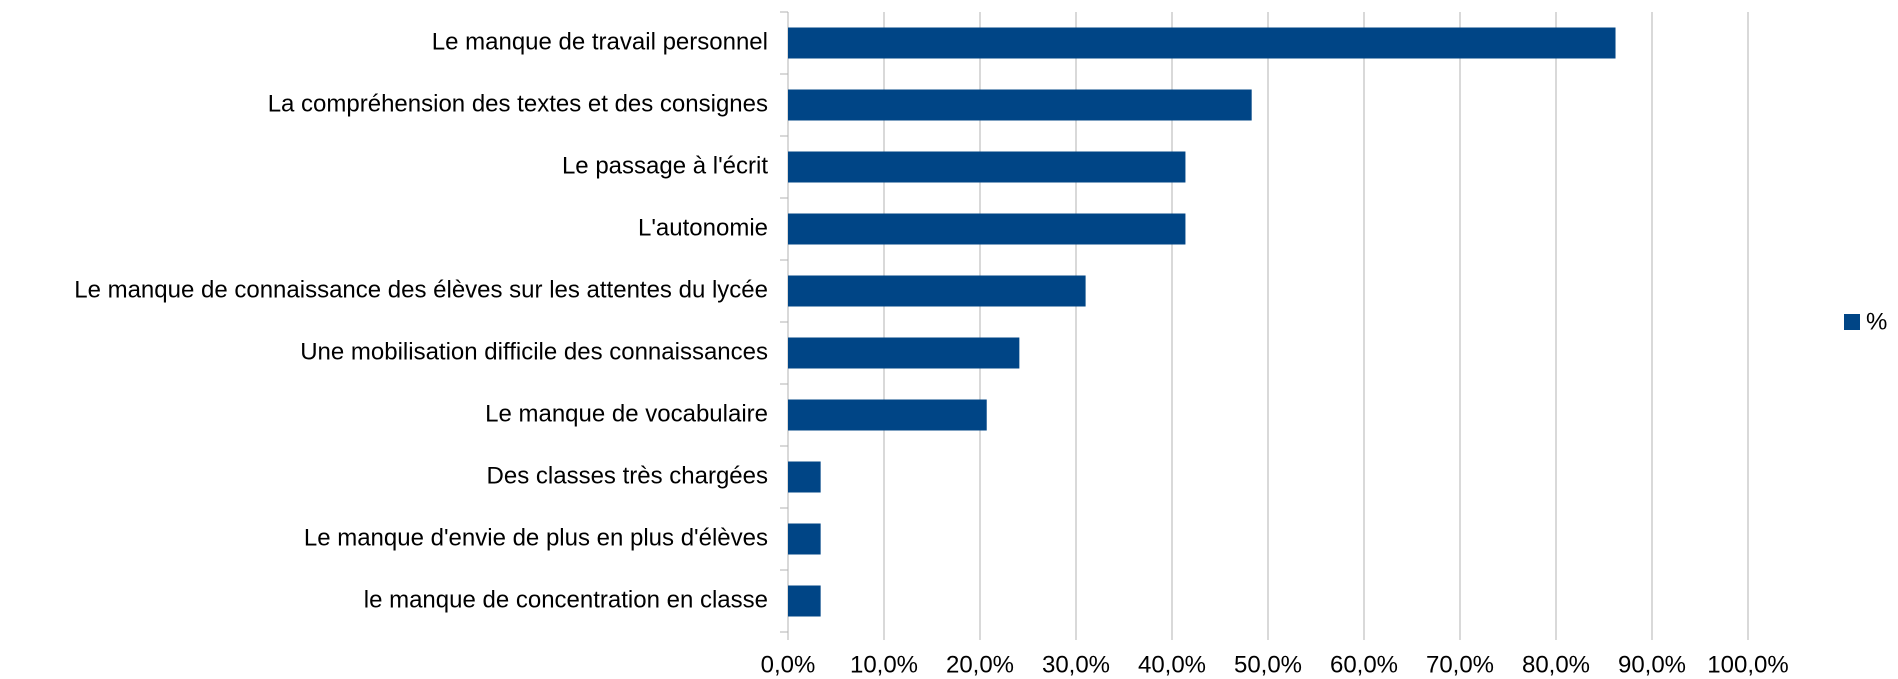 The image size is (1898, 679). I want to click on x-tick-label: 50,0%, so click(1268, 664).